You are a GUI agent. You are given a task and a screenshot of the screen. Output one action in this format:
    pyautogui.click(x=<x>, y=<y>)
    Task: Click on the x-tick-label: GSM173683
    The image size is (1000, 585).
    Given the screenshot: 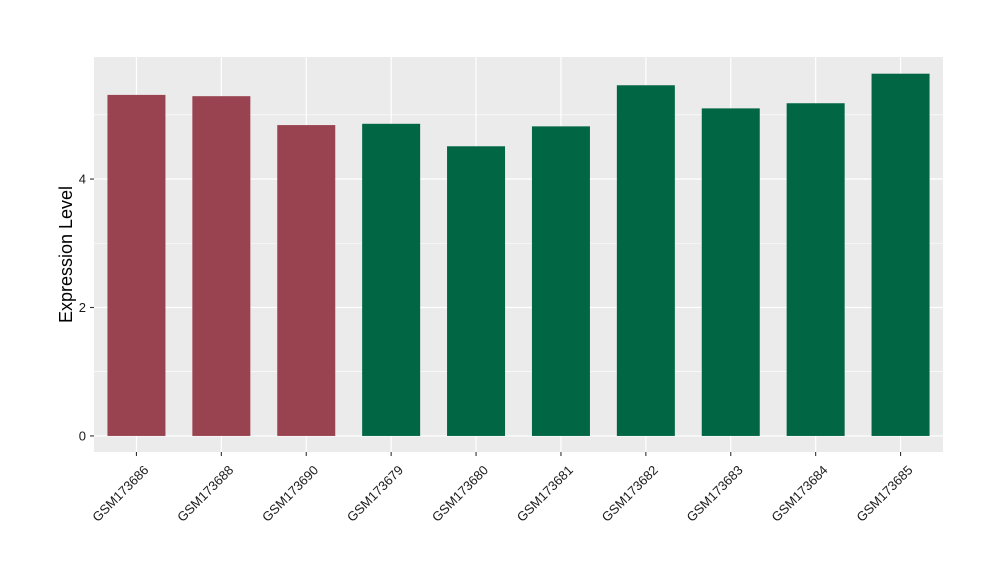 What is the action you would take?
    pyautogui.click(x=715, y=493)
    